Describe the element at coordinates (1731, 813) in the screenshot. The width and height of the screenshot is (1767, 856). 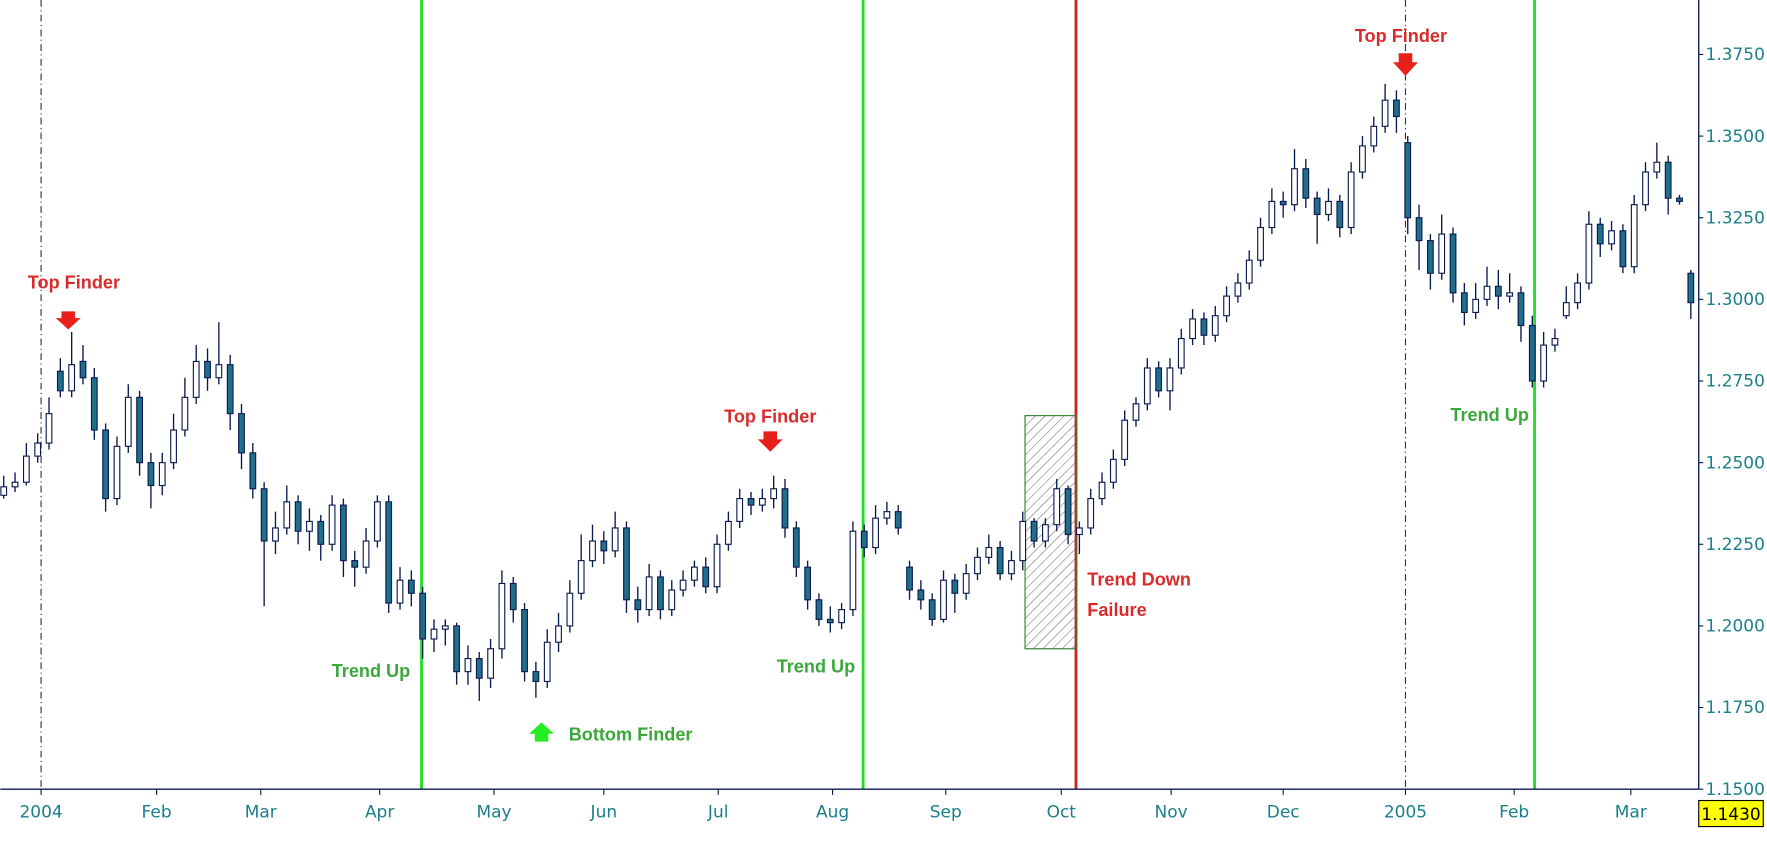
I see `last-price-tag` at that location.